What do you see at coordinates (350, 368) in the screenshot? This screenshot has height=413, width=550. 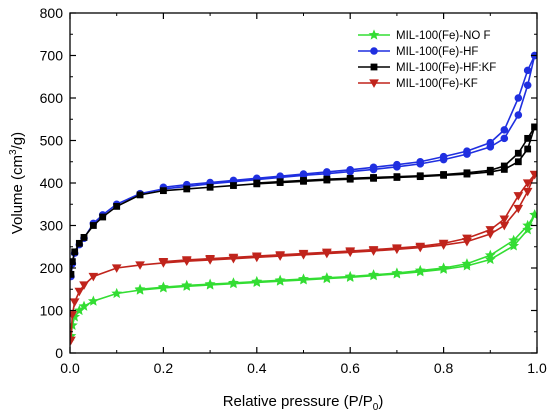 I see `x-tick-label: 0.6` at bounding box center [350, 368].